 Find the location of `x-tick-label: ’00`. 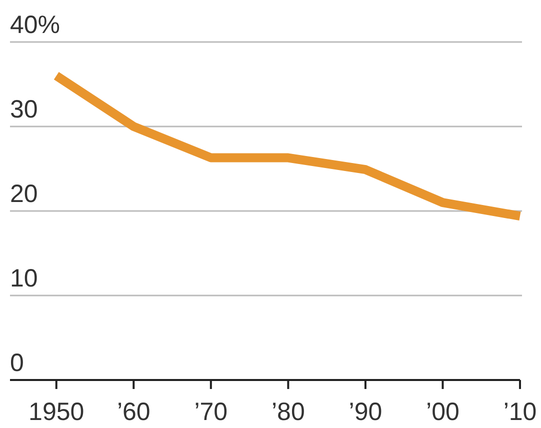

x-tick-label: ’00 is located at coordinates (443, 412).